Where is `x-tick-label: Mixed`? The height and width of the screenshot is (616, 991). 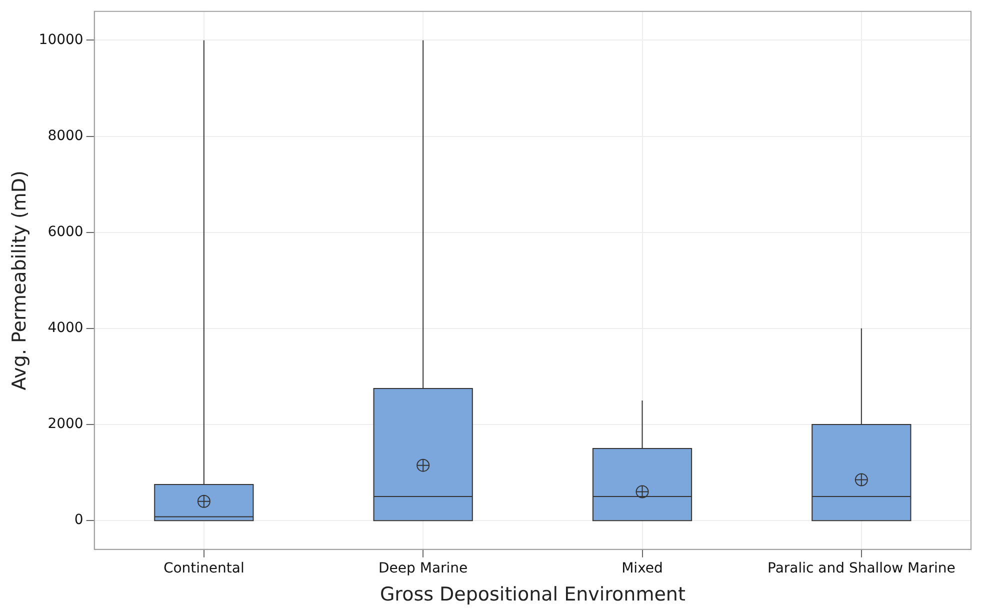
x-tick-label: Mixed is located at coordinates (642, 568).